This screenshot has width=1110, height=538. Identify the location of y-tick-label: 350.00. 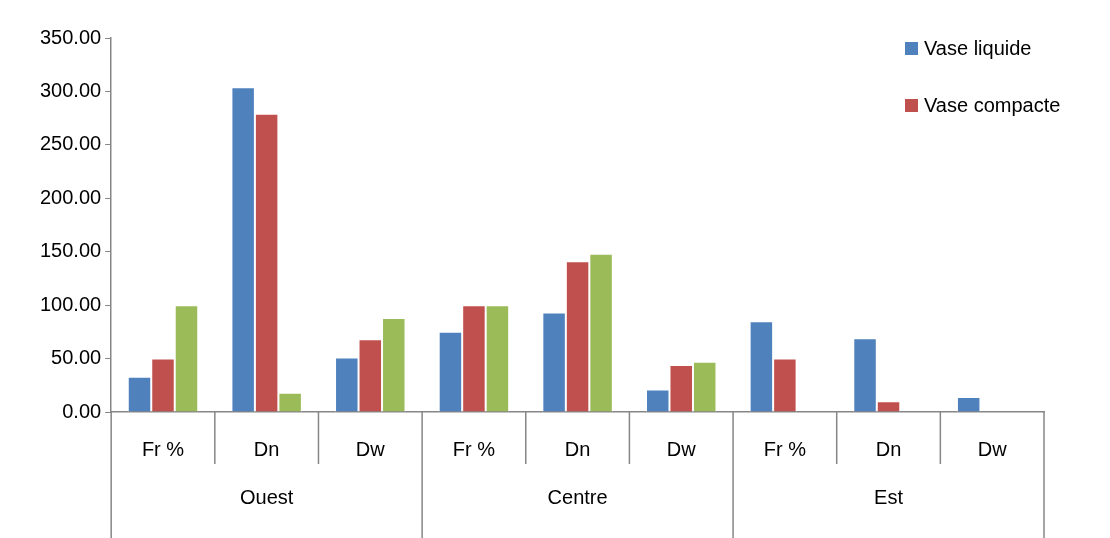
(71, 36).